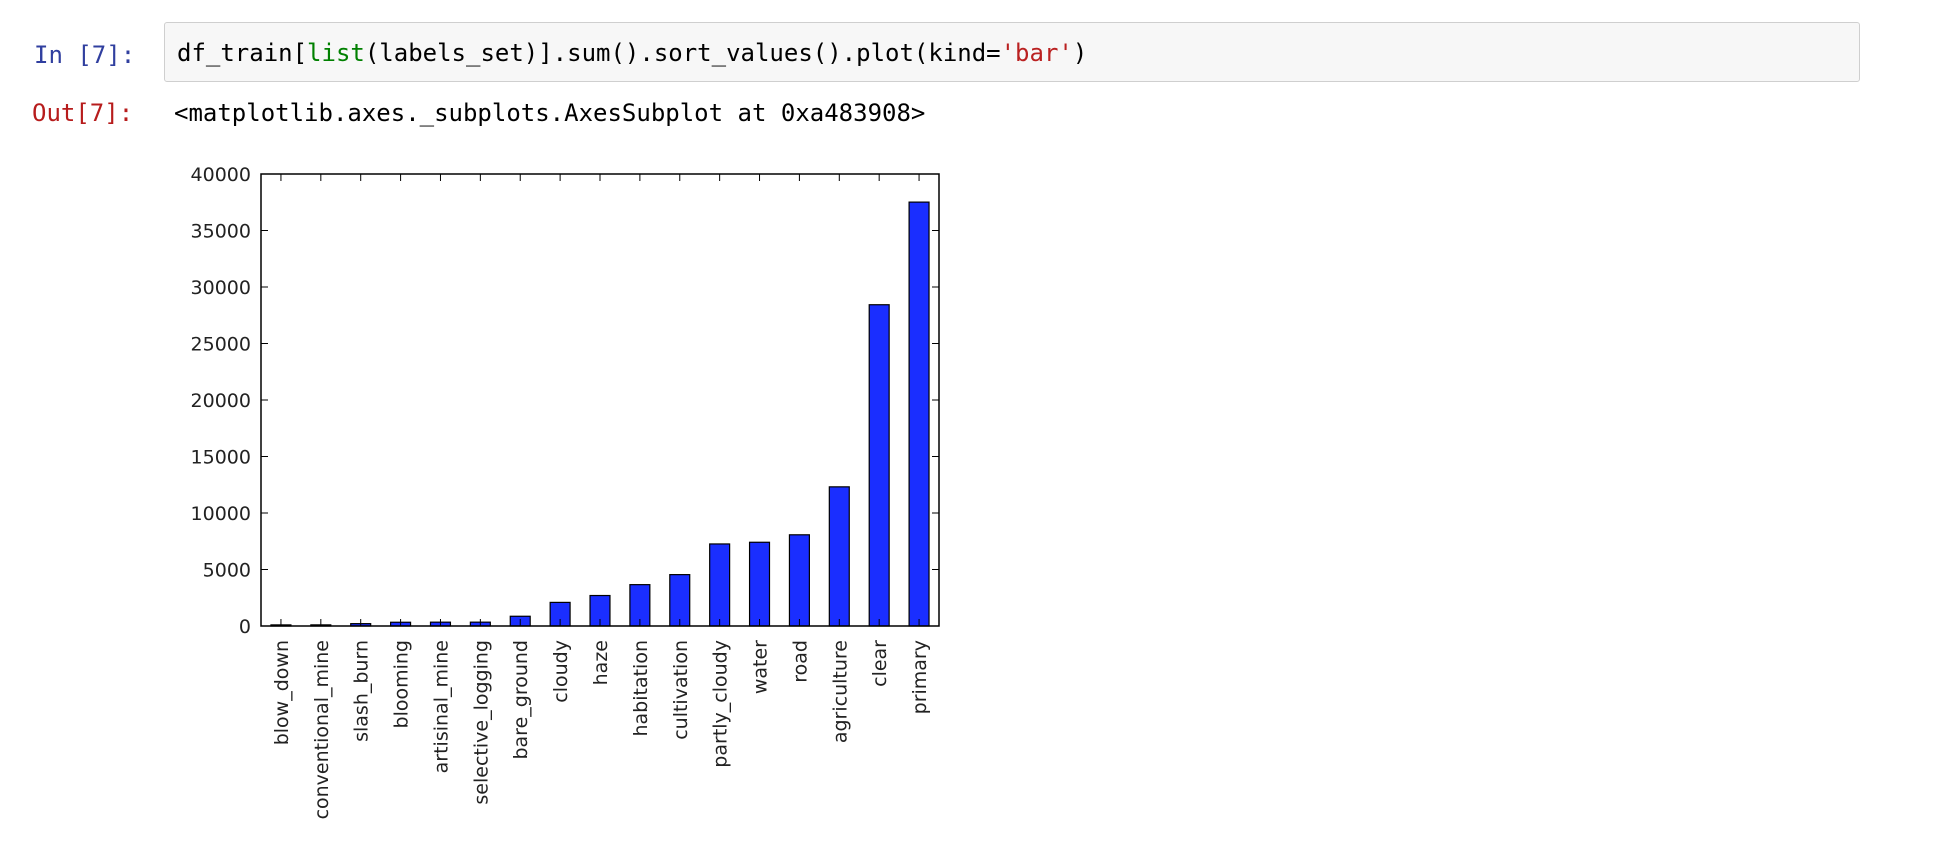 Image resolution: width=1938 pixels, height=844 pixels. What do you see at coordinates (242, 53) in the screenshot?
I see `code-token: df_train[` at bounding box center [242, 53].